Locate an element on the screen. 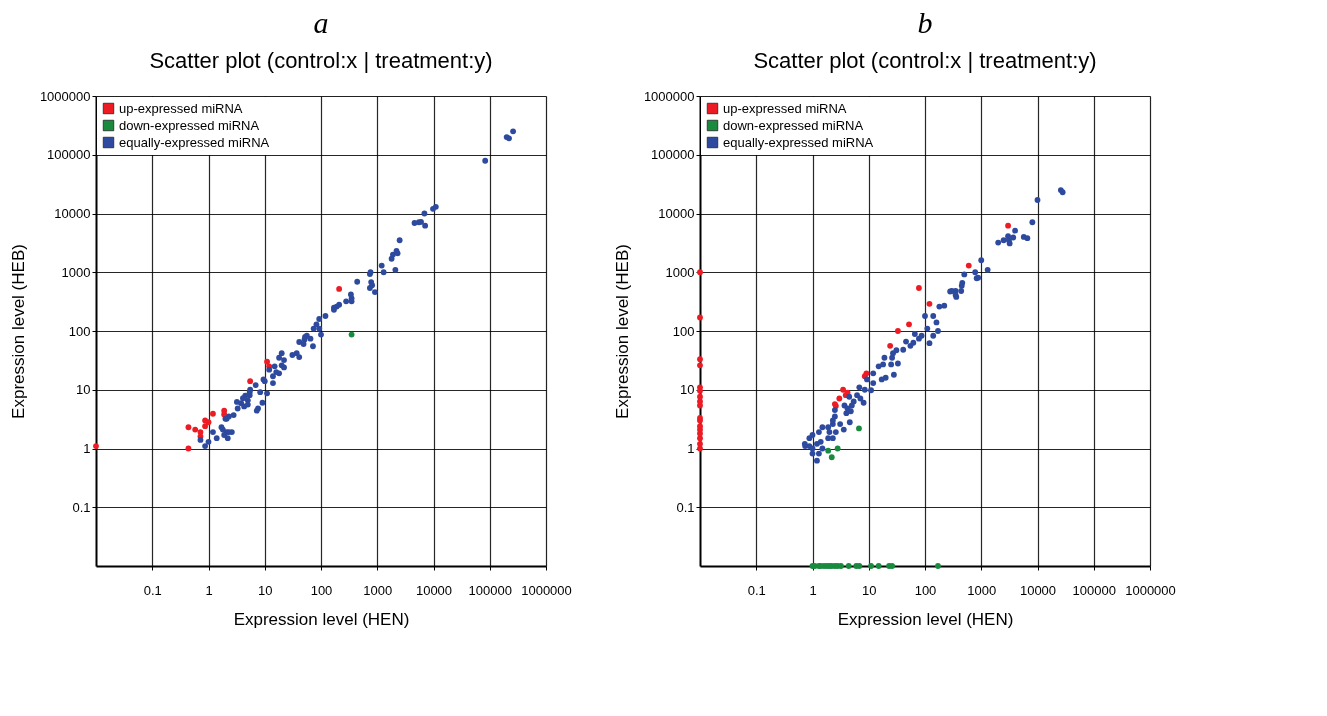 The height and width of the screenshot is (716, 1327). chart-title: a is located at coordinates (321, 22).